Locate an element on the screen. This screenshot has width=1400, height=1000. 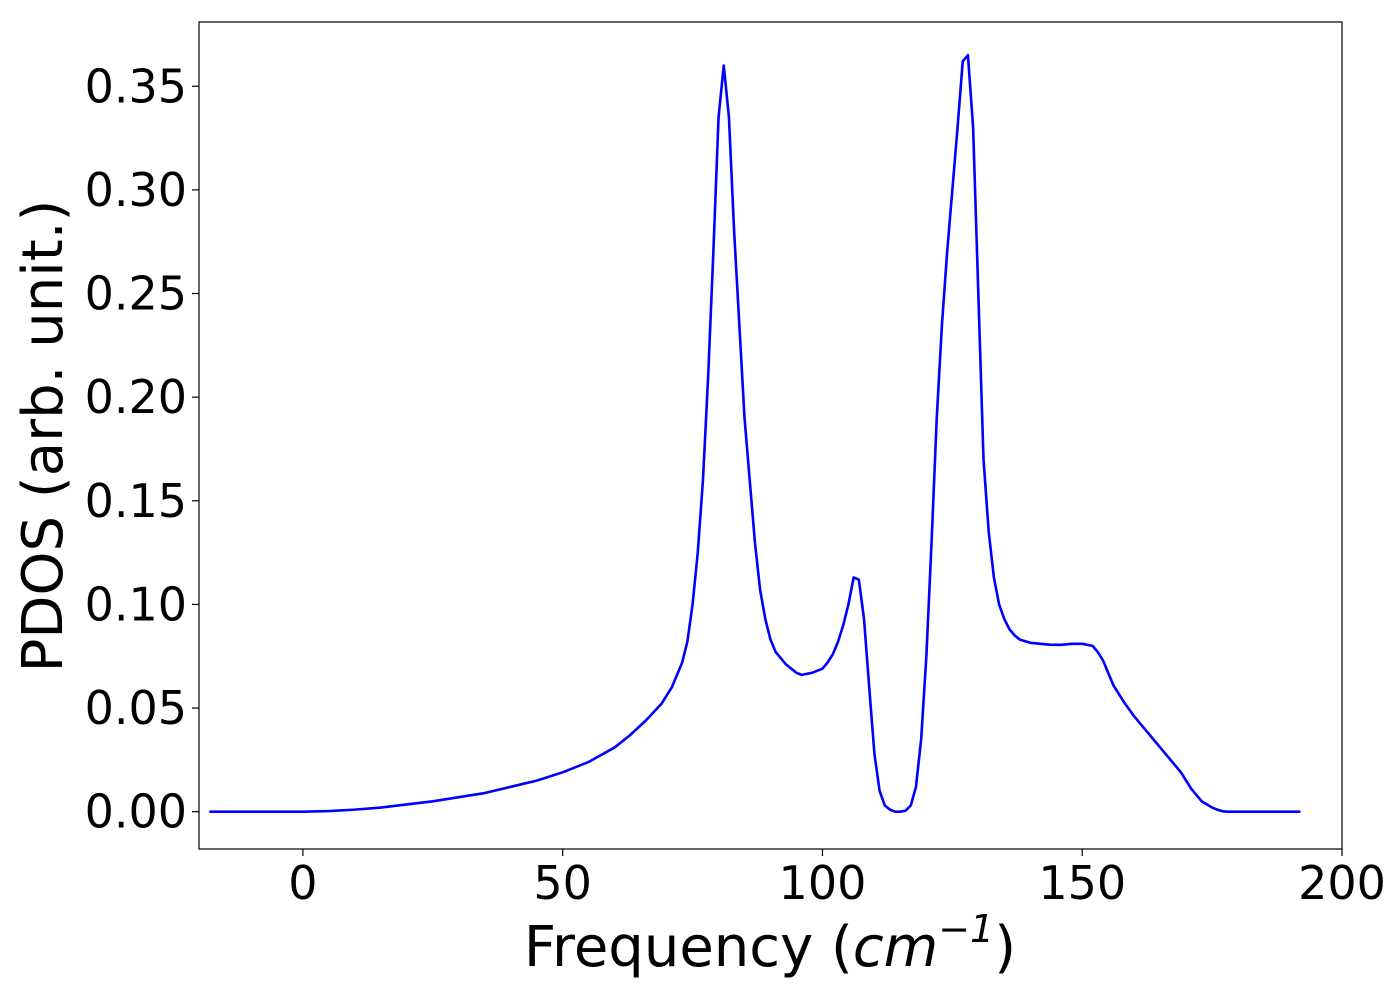
x-tick-label: 100 is located at coordinates (823, 883).